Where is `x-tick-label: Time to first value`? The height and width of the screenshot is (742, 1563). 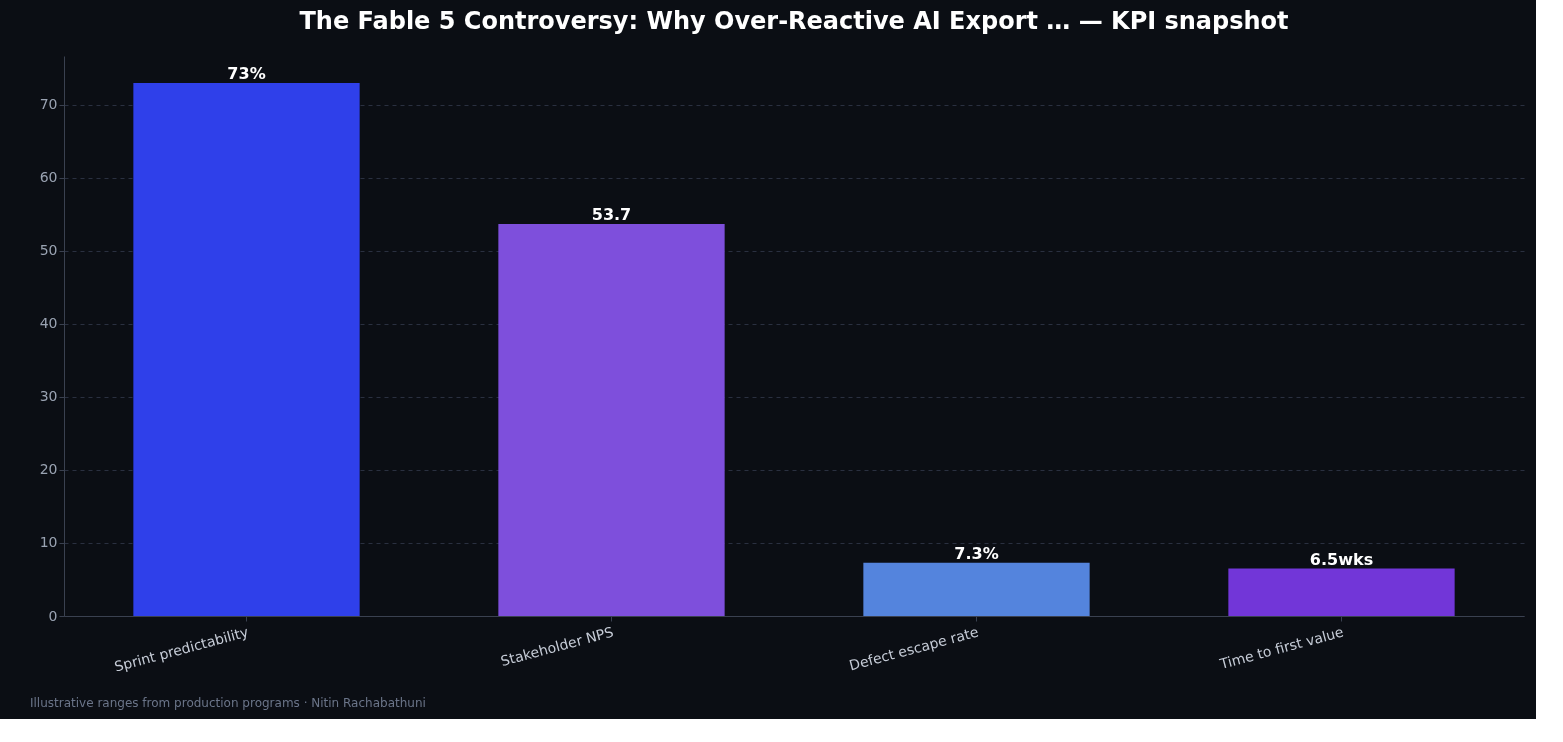 x-tick-label: Time to first value is located at coordinates (1281, 648).